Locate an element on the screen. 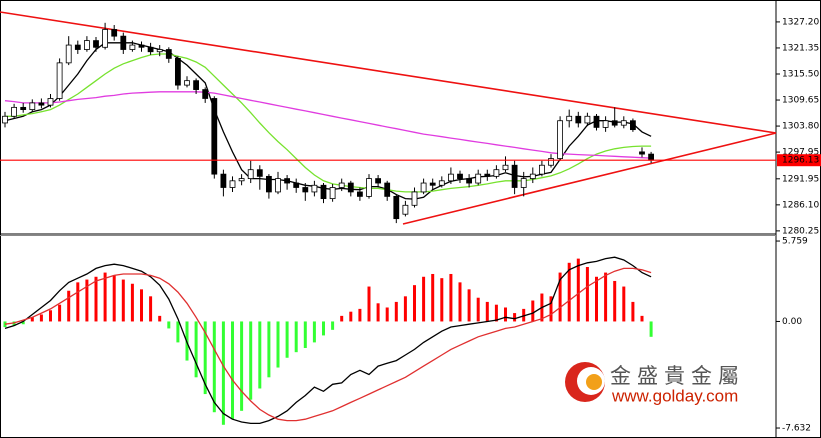 This screenshot has width=821, height=438. indicator-line is located at coordinates (328, 125).